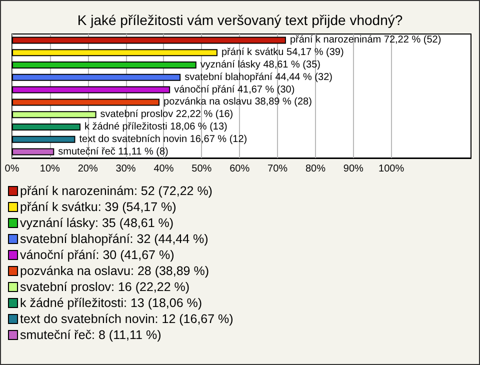 The height and width of the screenshot is (365, 480). Describe the element at coordinates (282, 52) in the screenshot. I see `data-label: přání k svátku 54,17 % (39)` at that location.